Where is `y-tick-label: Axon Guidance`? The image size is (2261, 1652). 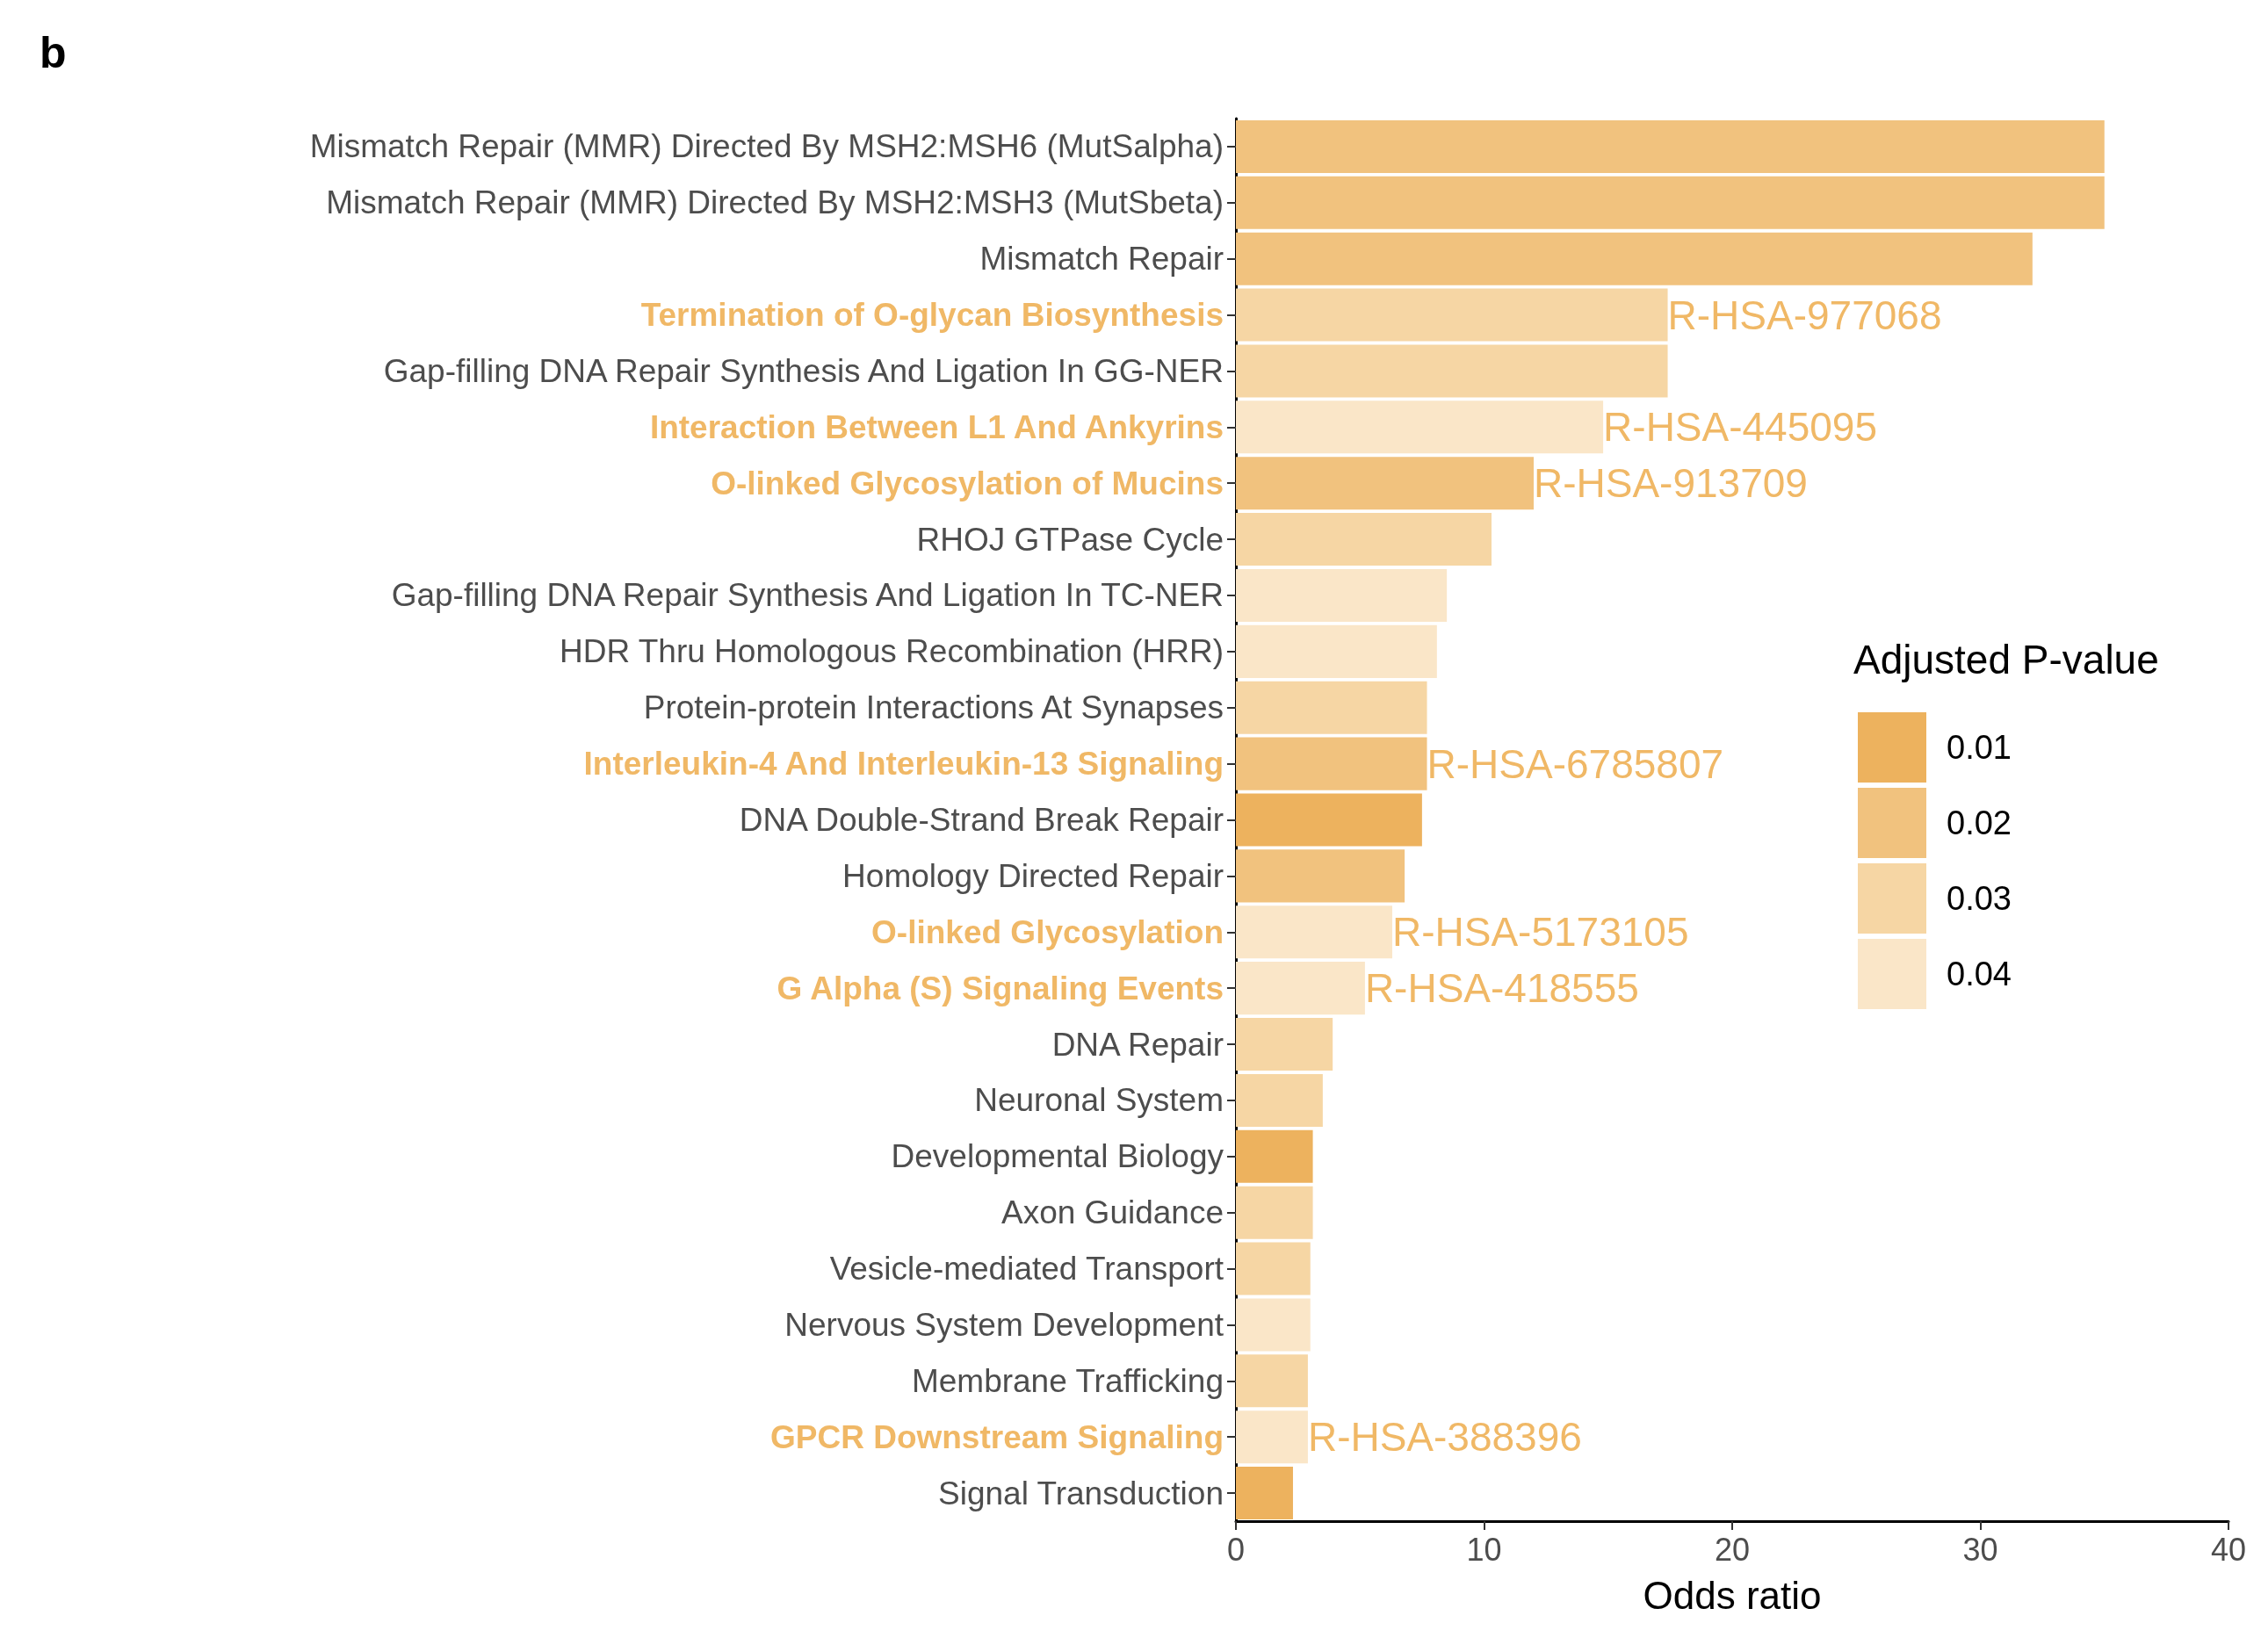 y-tick-label: Axon Guidance is located at coordinates (1112, 1212).